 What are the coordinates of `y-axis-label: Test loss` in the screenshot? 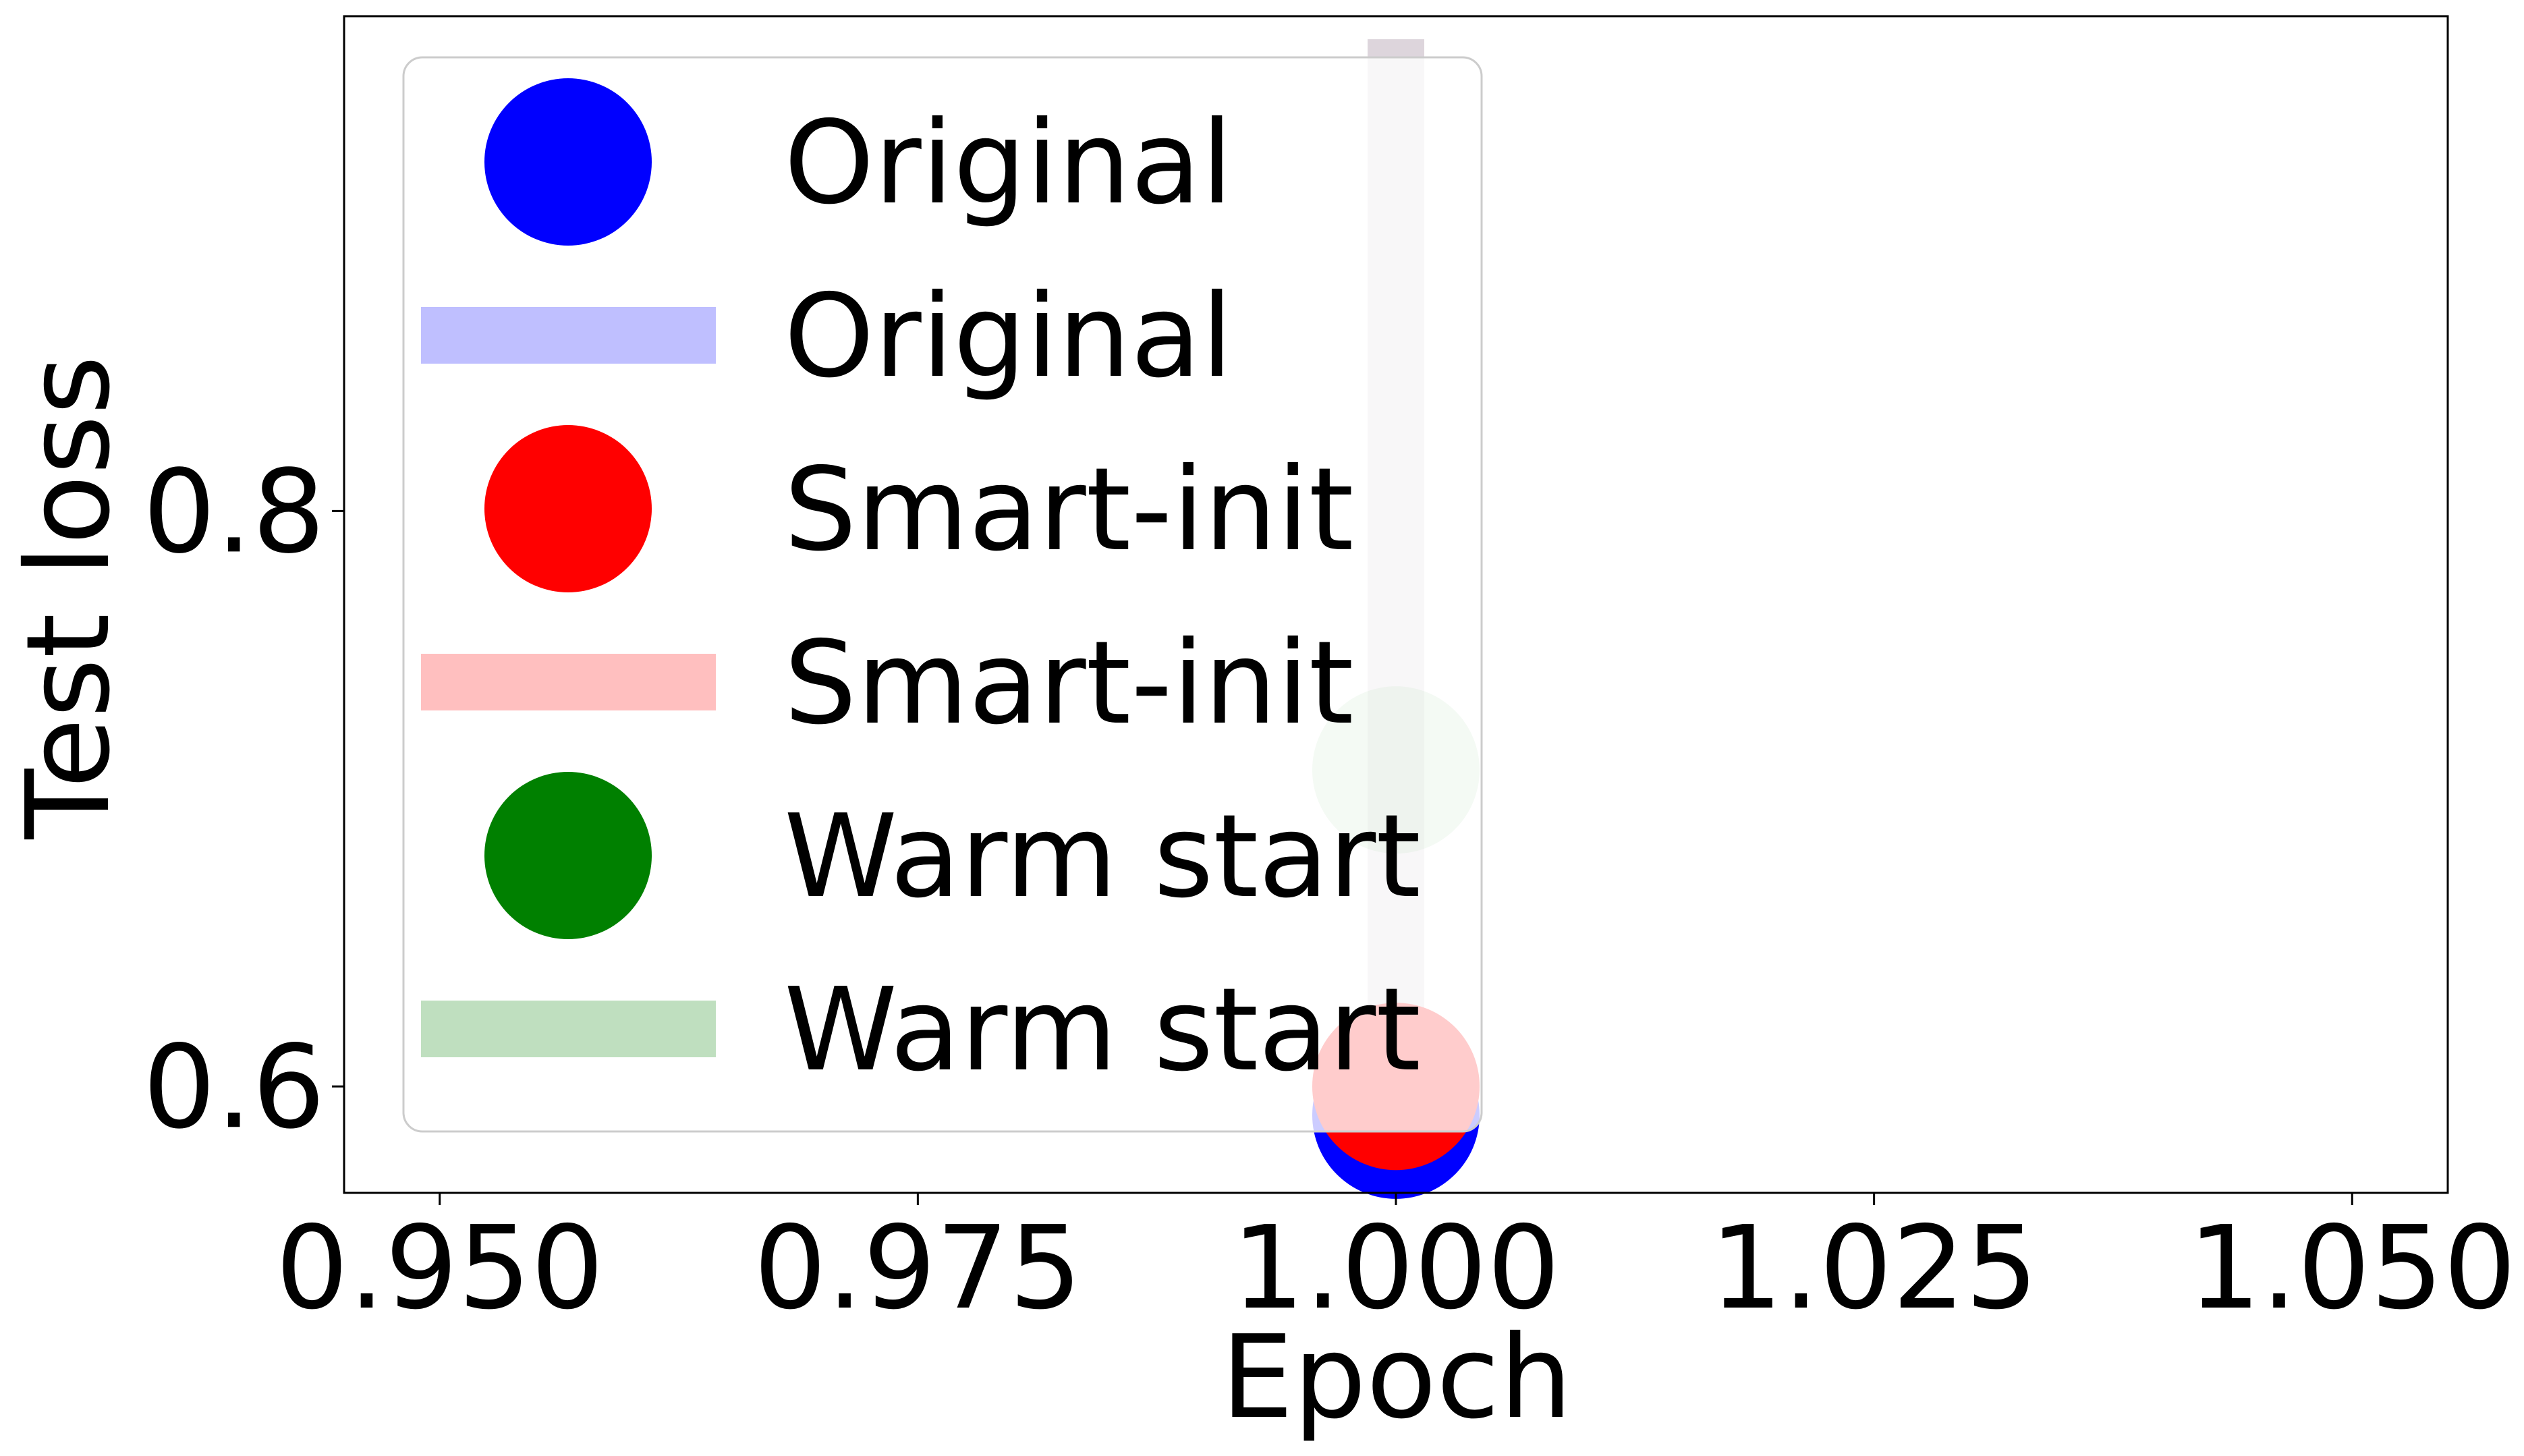 It's located at (69, 597).